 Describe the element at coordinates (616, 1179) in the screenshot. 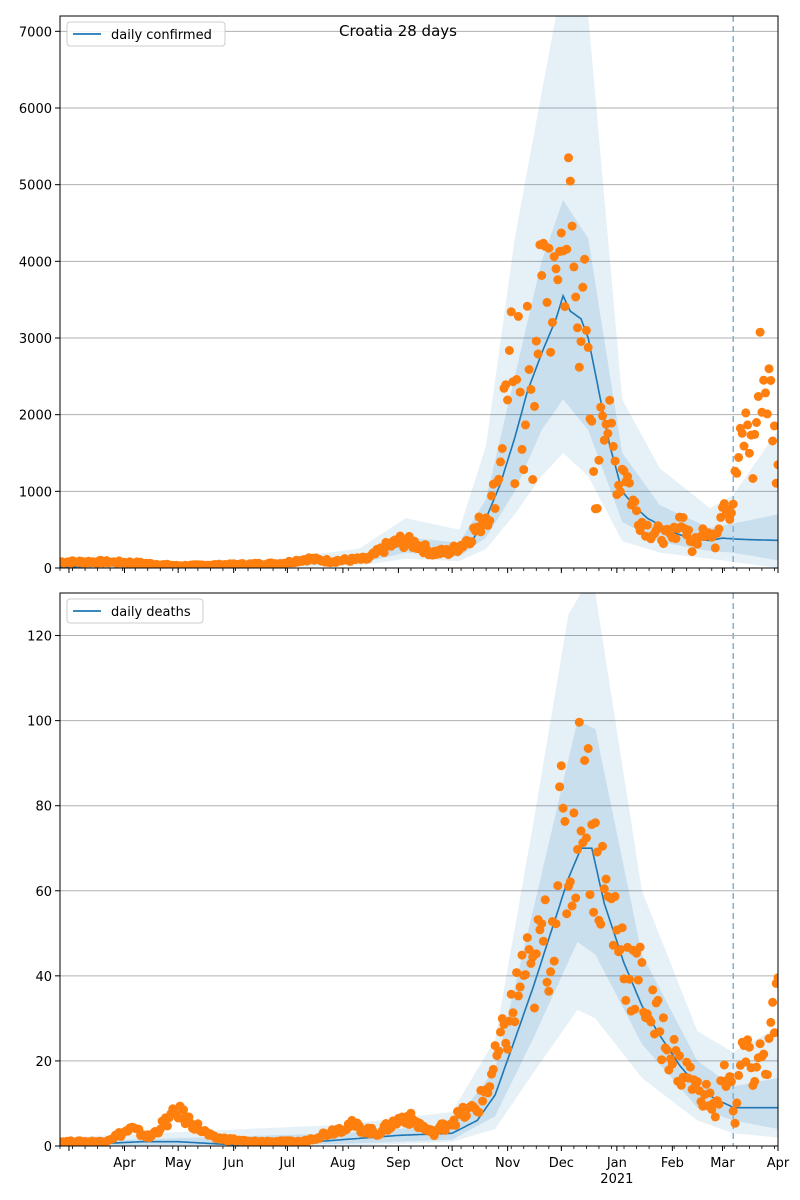

I see `x-tick-year-label: 2021` at that location.